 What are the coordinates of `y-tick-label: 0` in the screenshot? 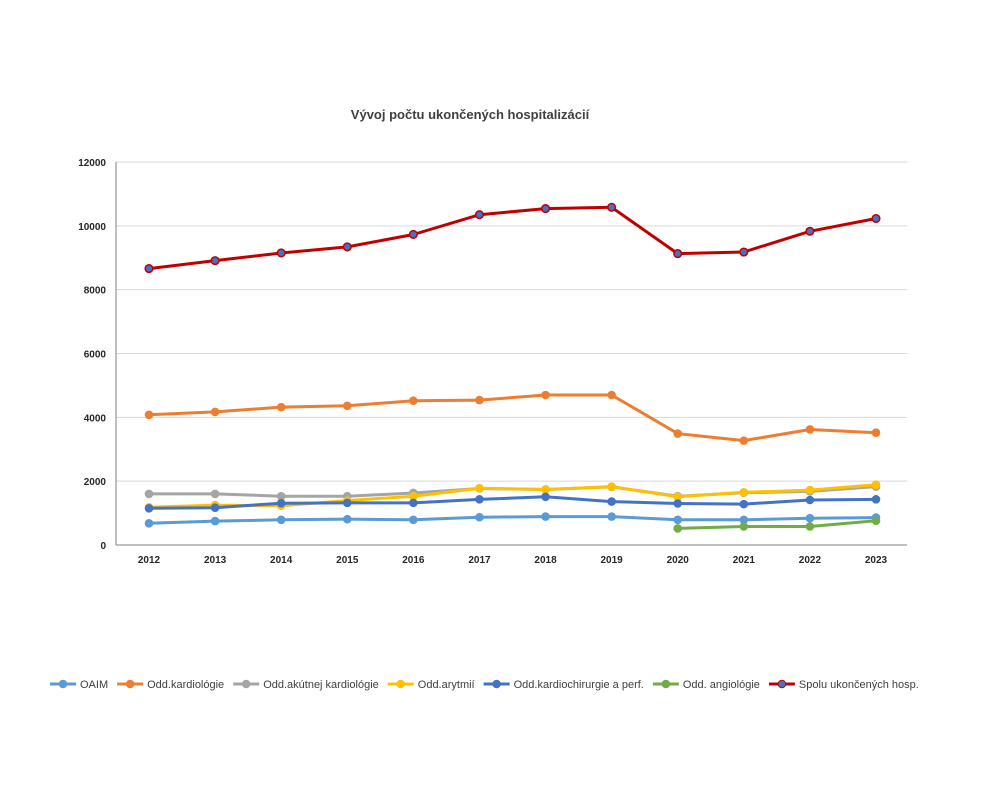 It's located at (103, 546).